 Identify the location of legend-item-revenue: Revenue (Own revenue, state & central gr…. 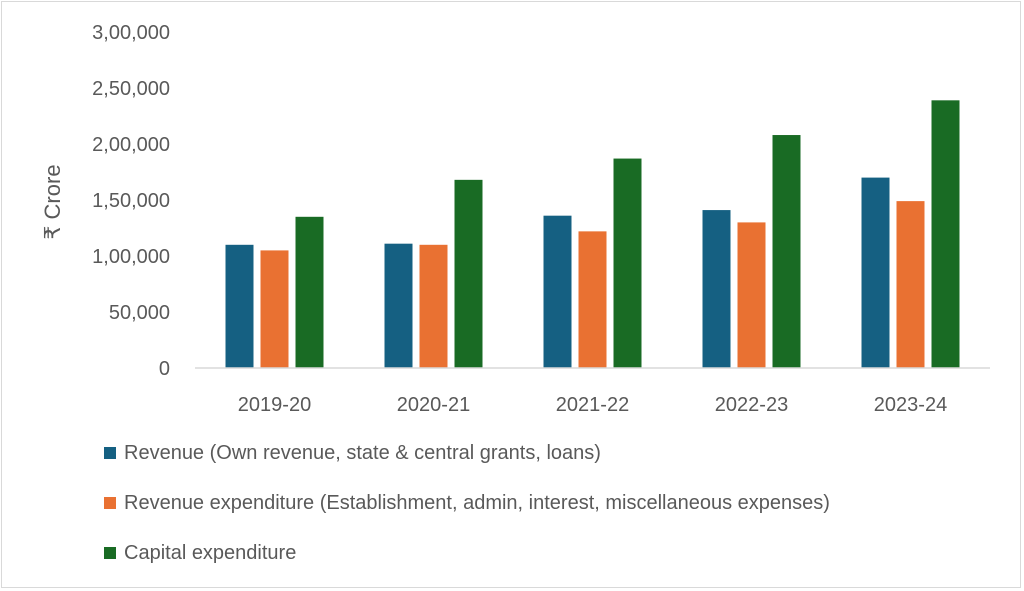
(467, 453).